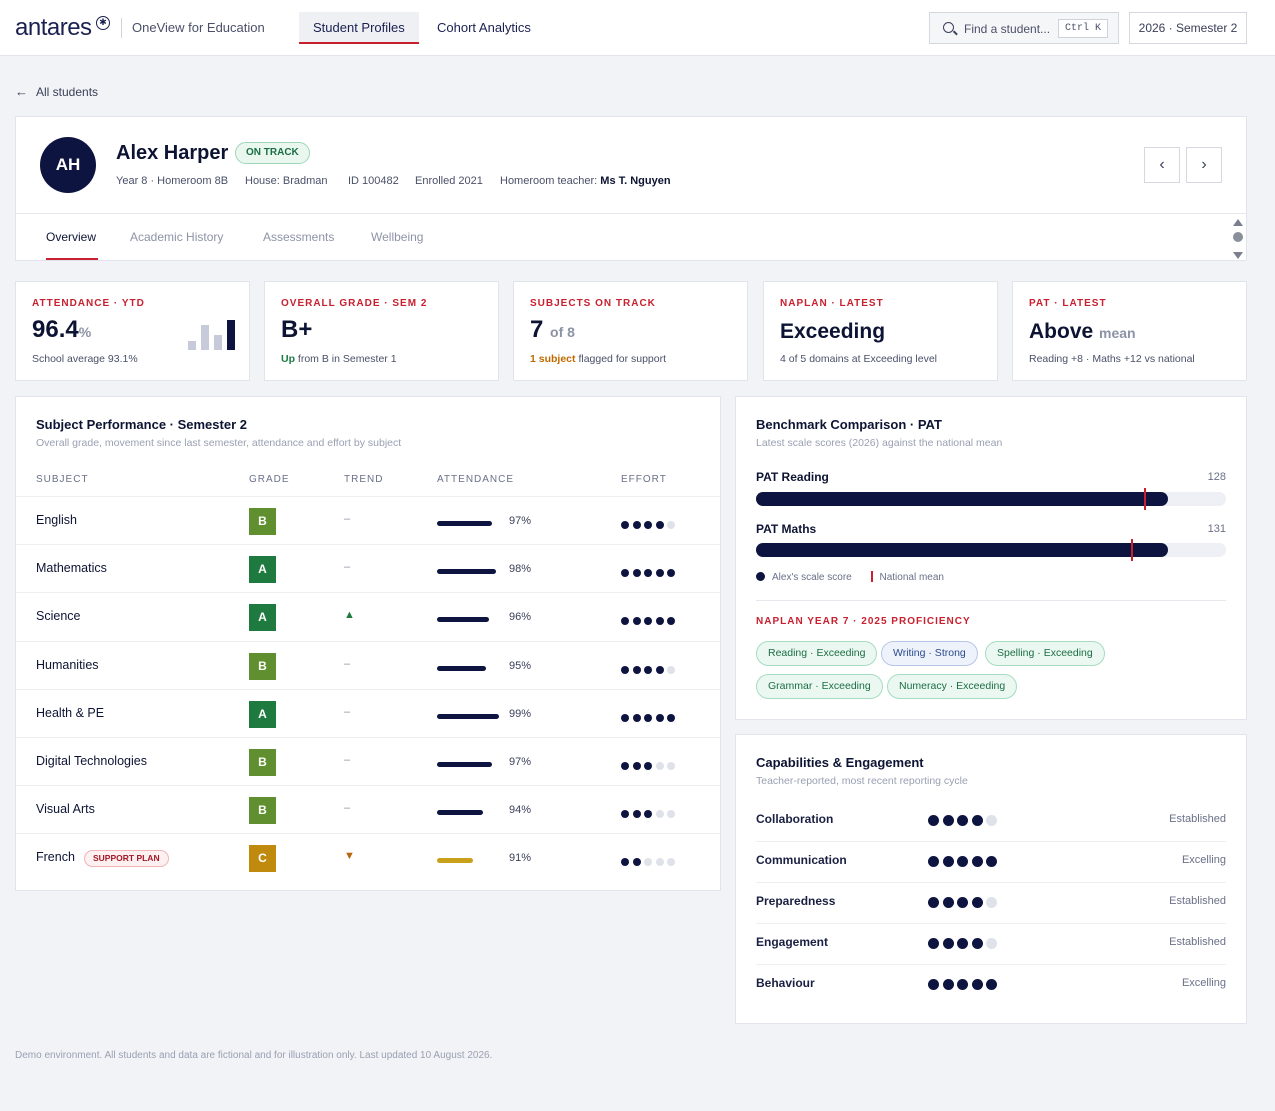 The image size is (1275, 1111). What do you see at coordinates (299, 237) in the screenshot?
I see `tab-assessments: Assessments` at bounding box center [299, 237].